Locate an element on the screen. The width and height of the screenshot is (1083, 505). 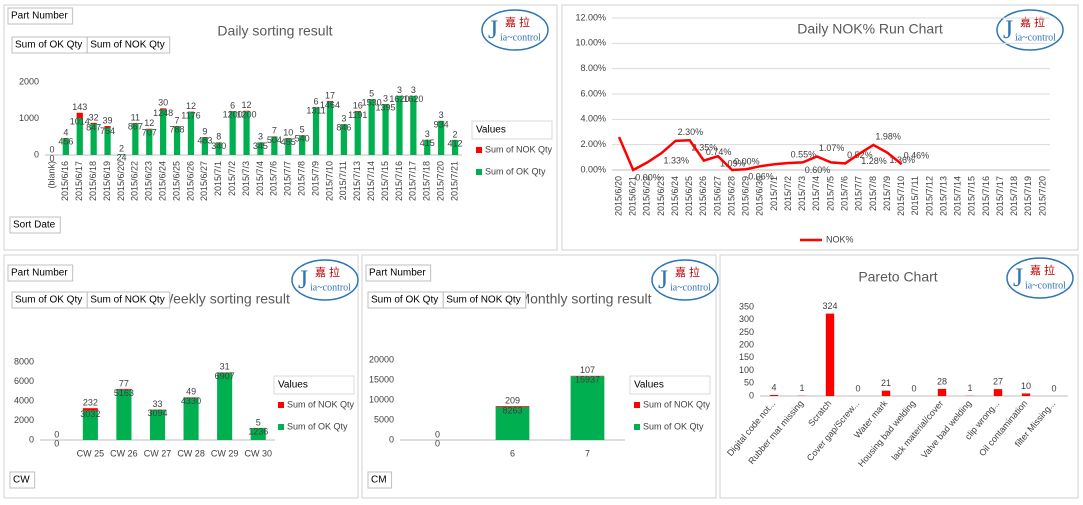
y-tick-label: 250 is located at coordinates (746, 332).